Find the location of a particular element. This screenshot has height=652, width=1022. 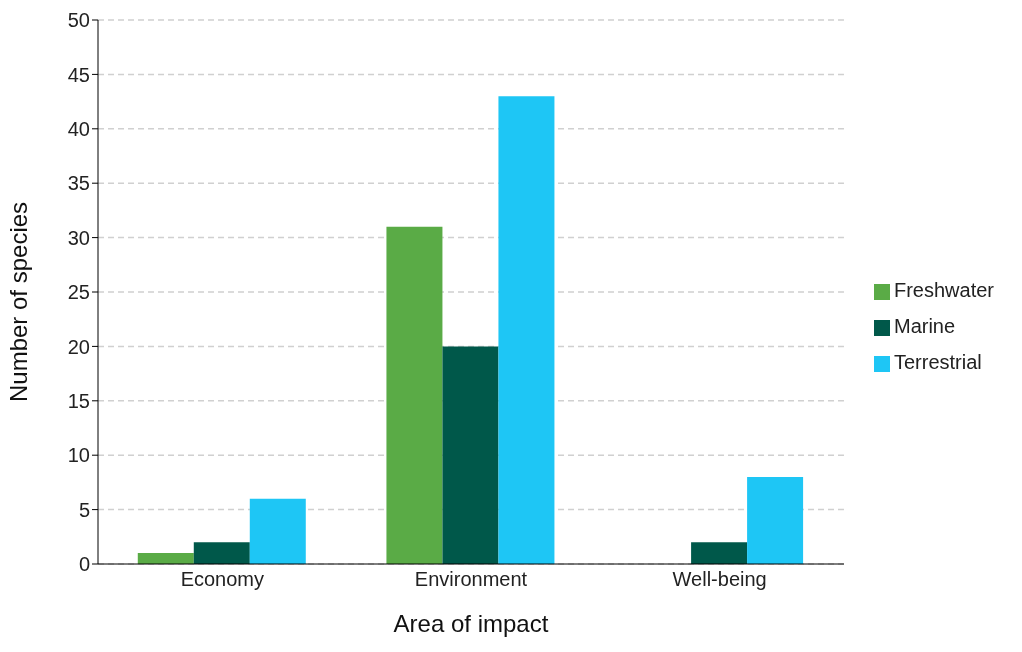

legend-label: Freshwater is located at coordinates (943, 290).